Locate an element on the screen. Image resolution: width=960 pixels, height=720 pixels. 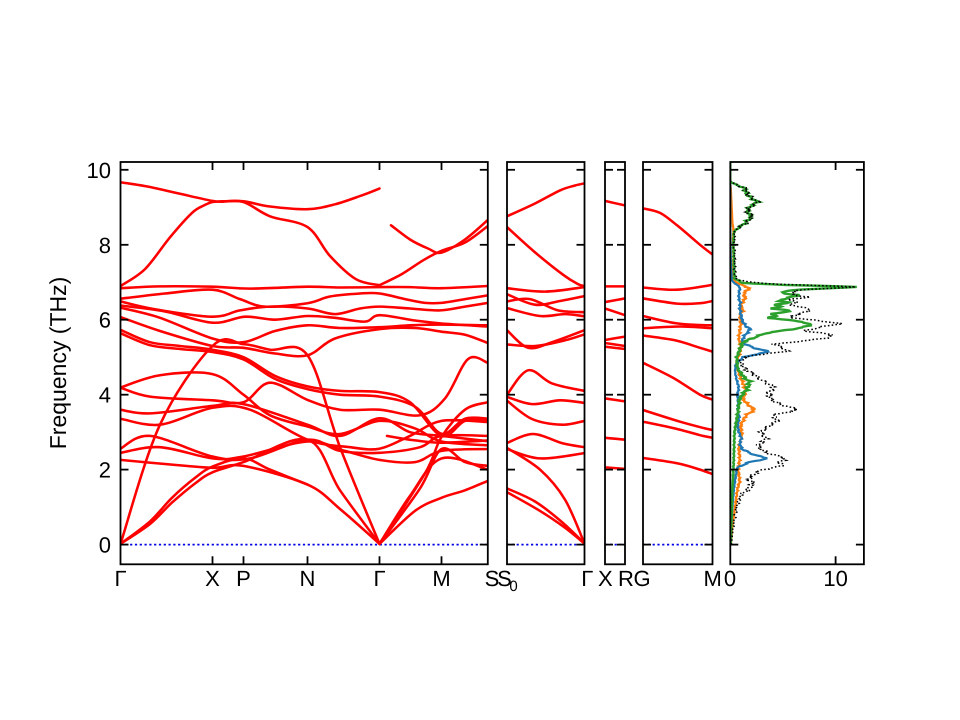
svg-text: 6 is located at coordinates (105, 320).